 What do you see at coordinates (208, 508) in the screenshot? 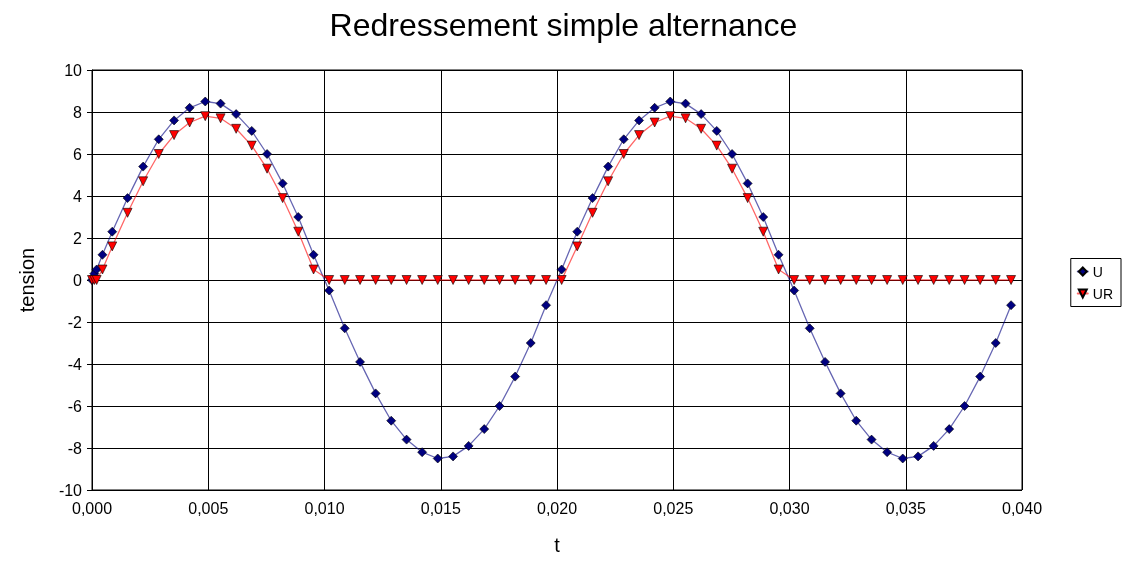
I see `x-tick-label: 0,005` at bounding box center [208, 508].